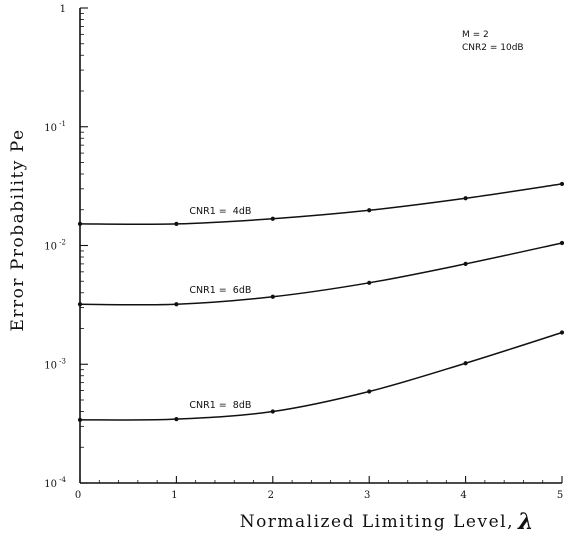 Image resolution: width=565 pixels, height=540 pixels. Describe the element at coordinates (377, 522) in the screenshot. I see `x-axis-title: Normalized Limiting Level,` at that location.